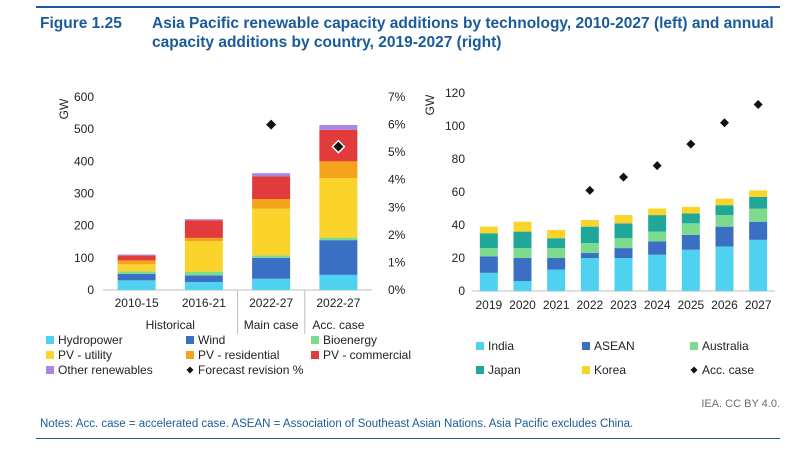 The image size is (800, 469). Describe the element at coordinates (461, 291) in the screenshot. I see `right-y-tick-label: 0` at that location.